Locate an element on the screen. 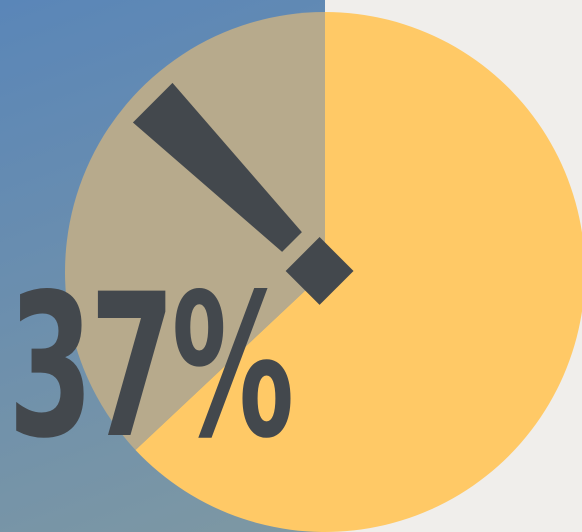 The image size is (582, 532). exclamation-dot is located at coordinates (319, 271).